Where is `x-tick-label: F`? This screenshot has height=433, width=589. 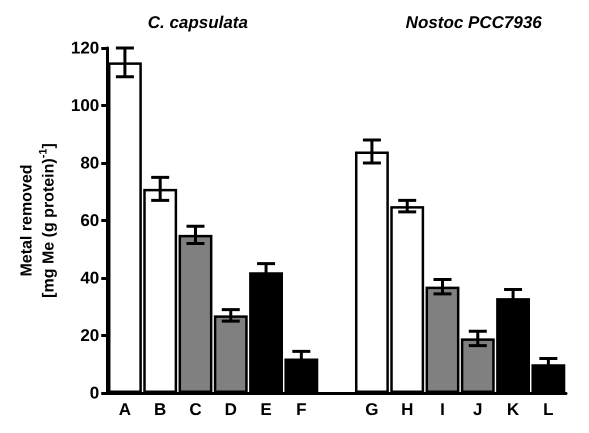 x-tick-label: F is located at coordinates (301, 409).